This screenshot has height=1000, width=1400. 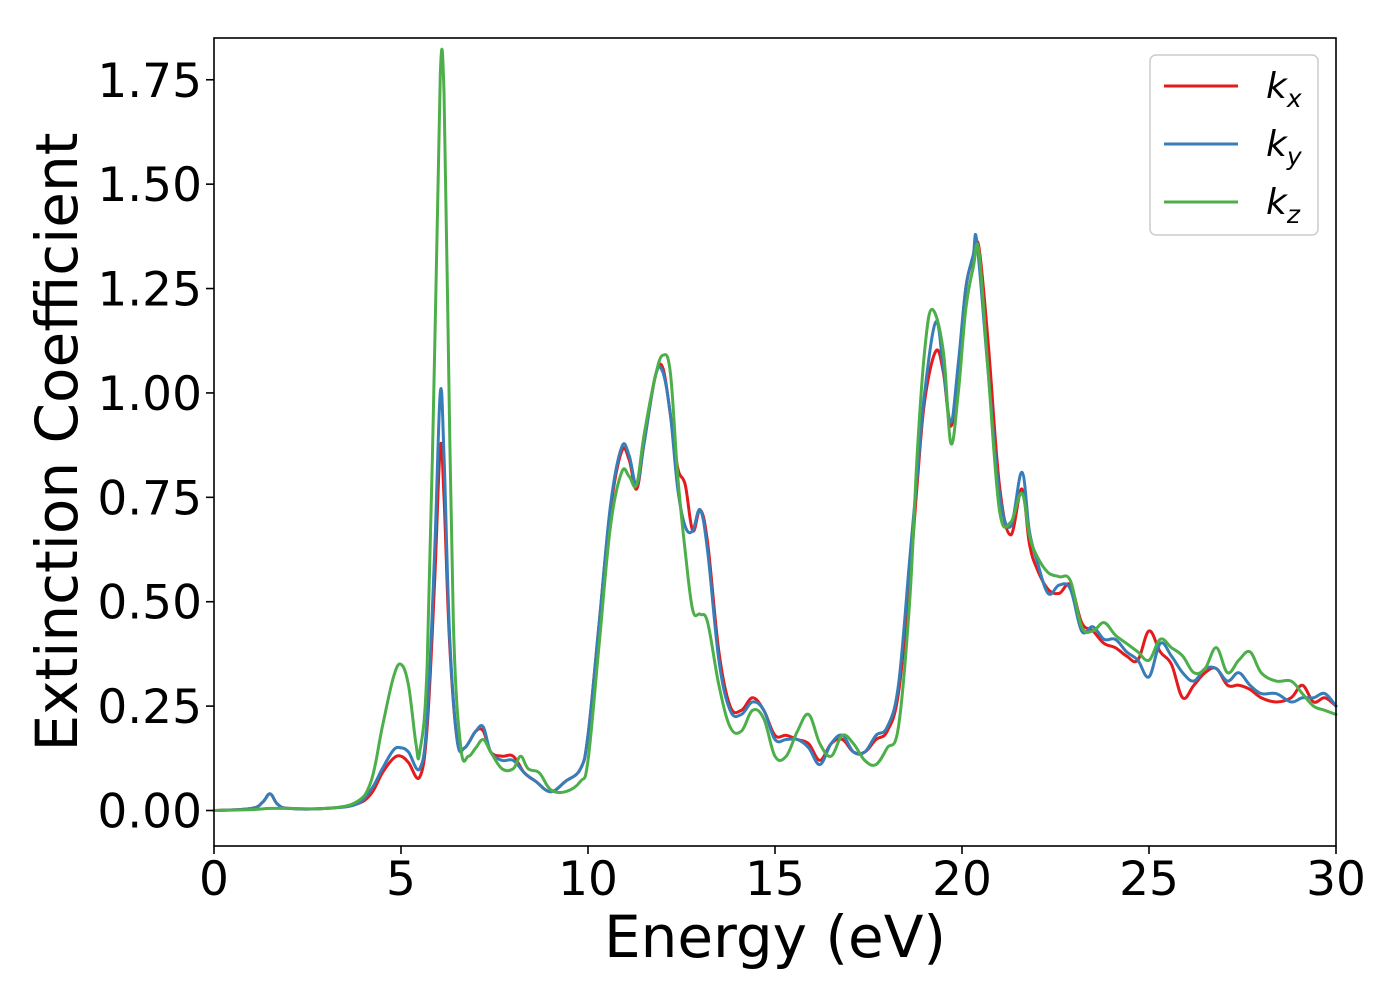 I want to click on legend: kx ky kz, so click(x=1234, y=145).